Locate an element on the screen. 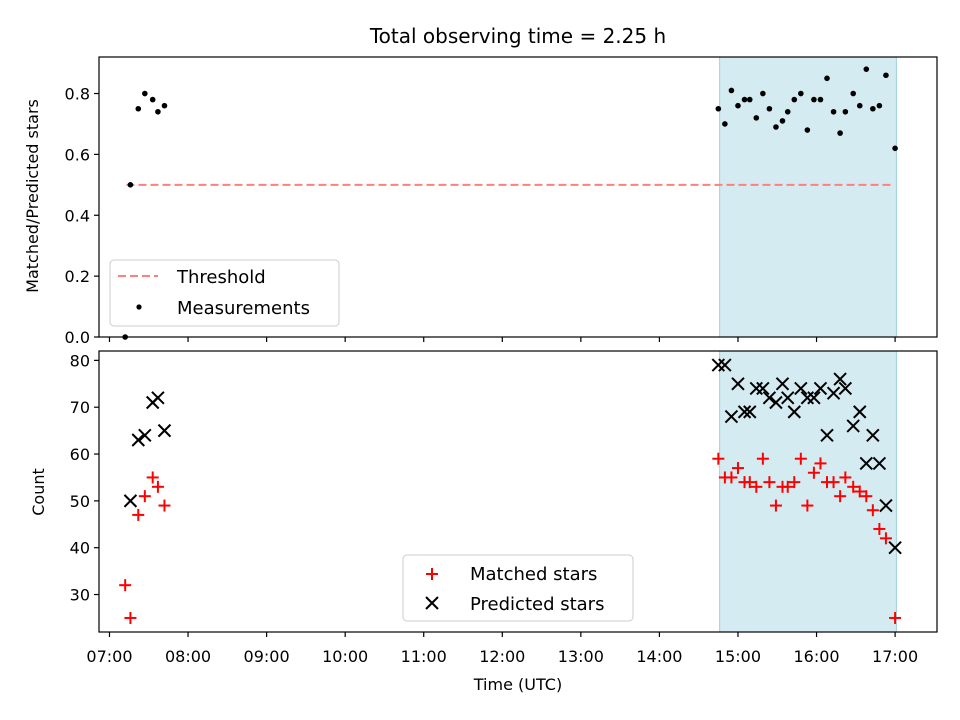 The image size is (960, 720). ratio-y-axis-label: Matched/Predicted stars is located at coordinates (32, 196).